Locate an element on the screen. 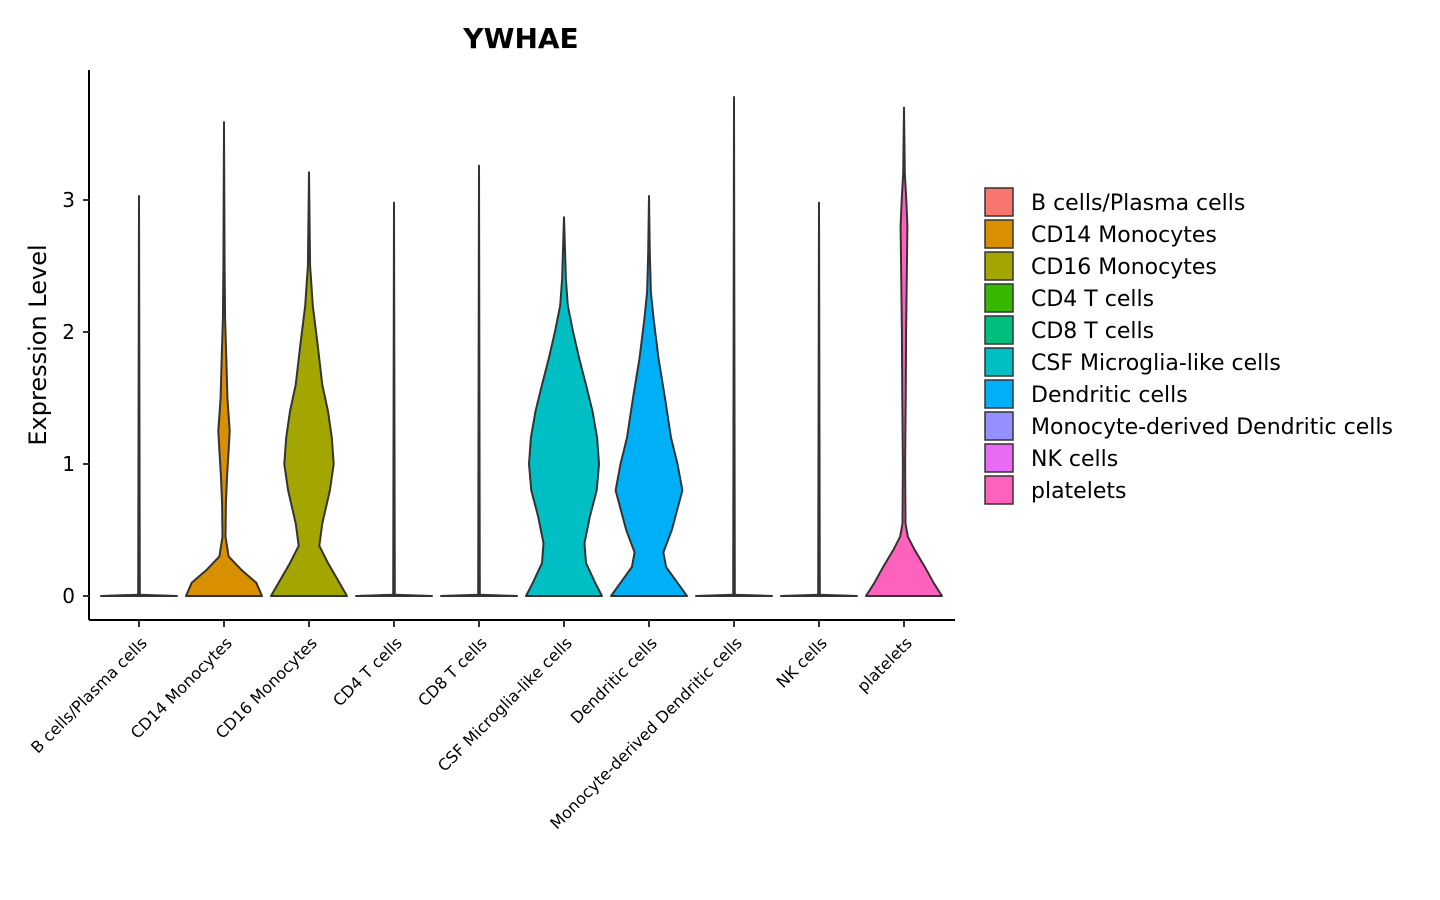 This screenshot has width=1440, height=900. legend-label: NK cells is located at coordinates (1074, 459).